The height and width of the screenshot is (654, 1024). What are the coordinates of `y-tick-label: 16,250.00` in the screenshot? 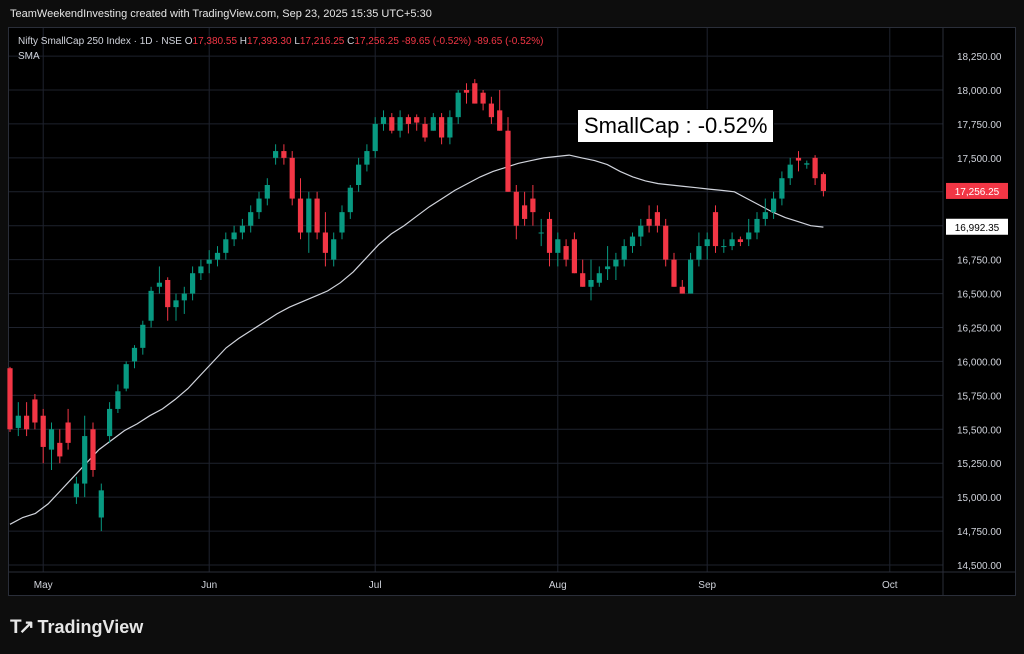 It's located at (979, 329).